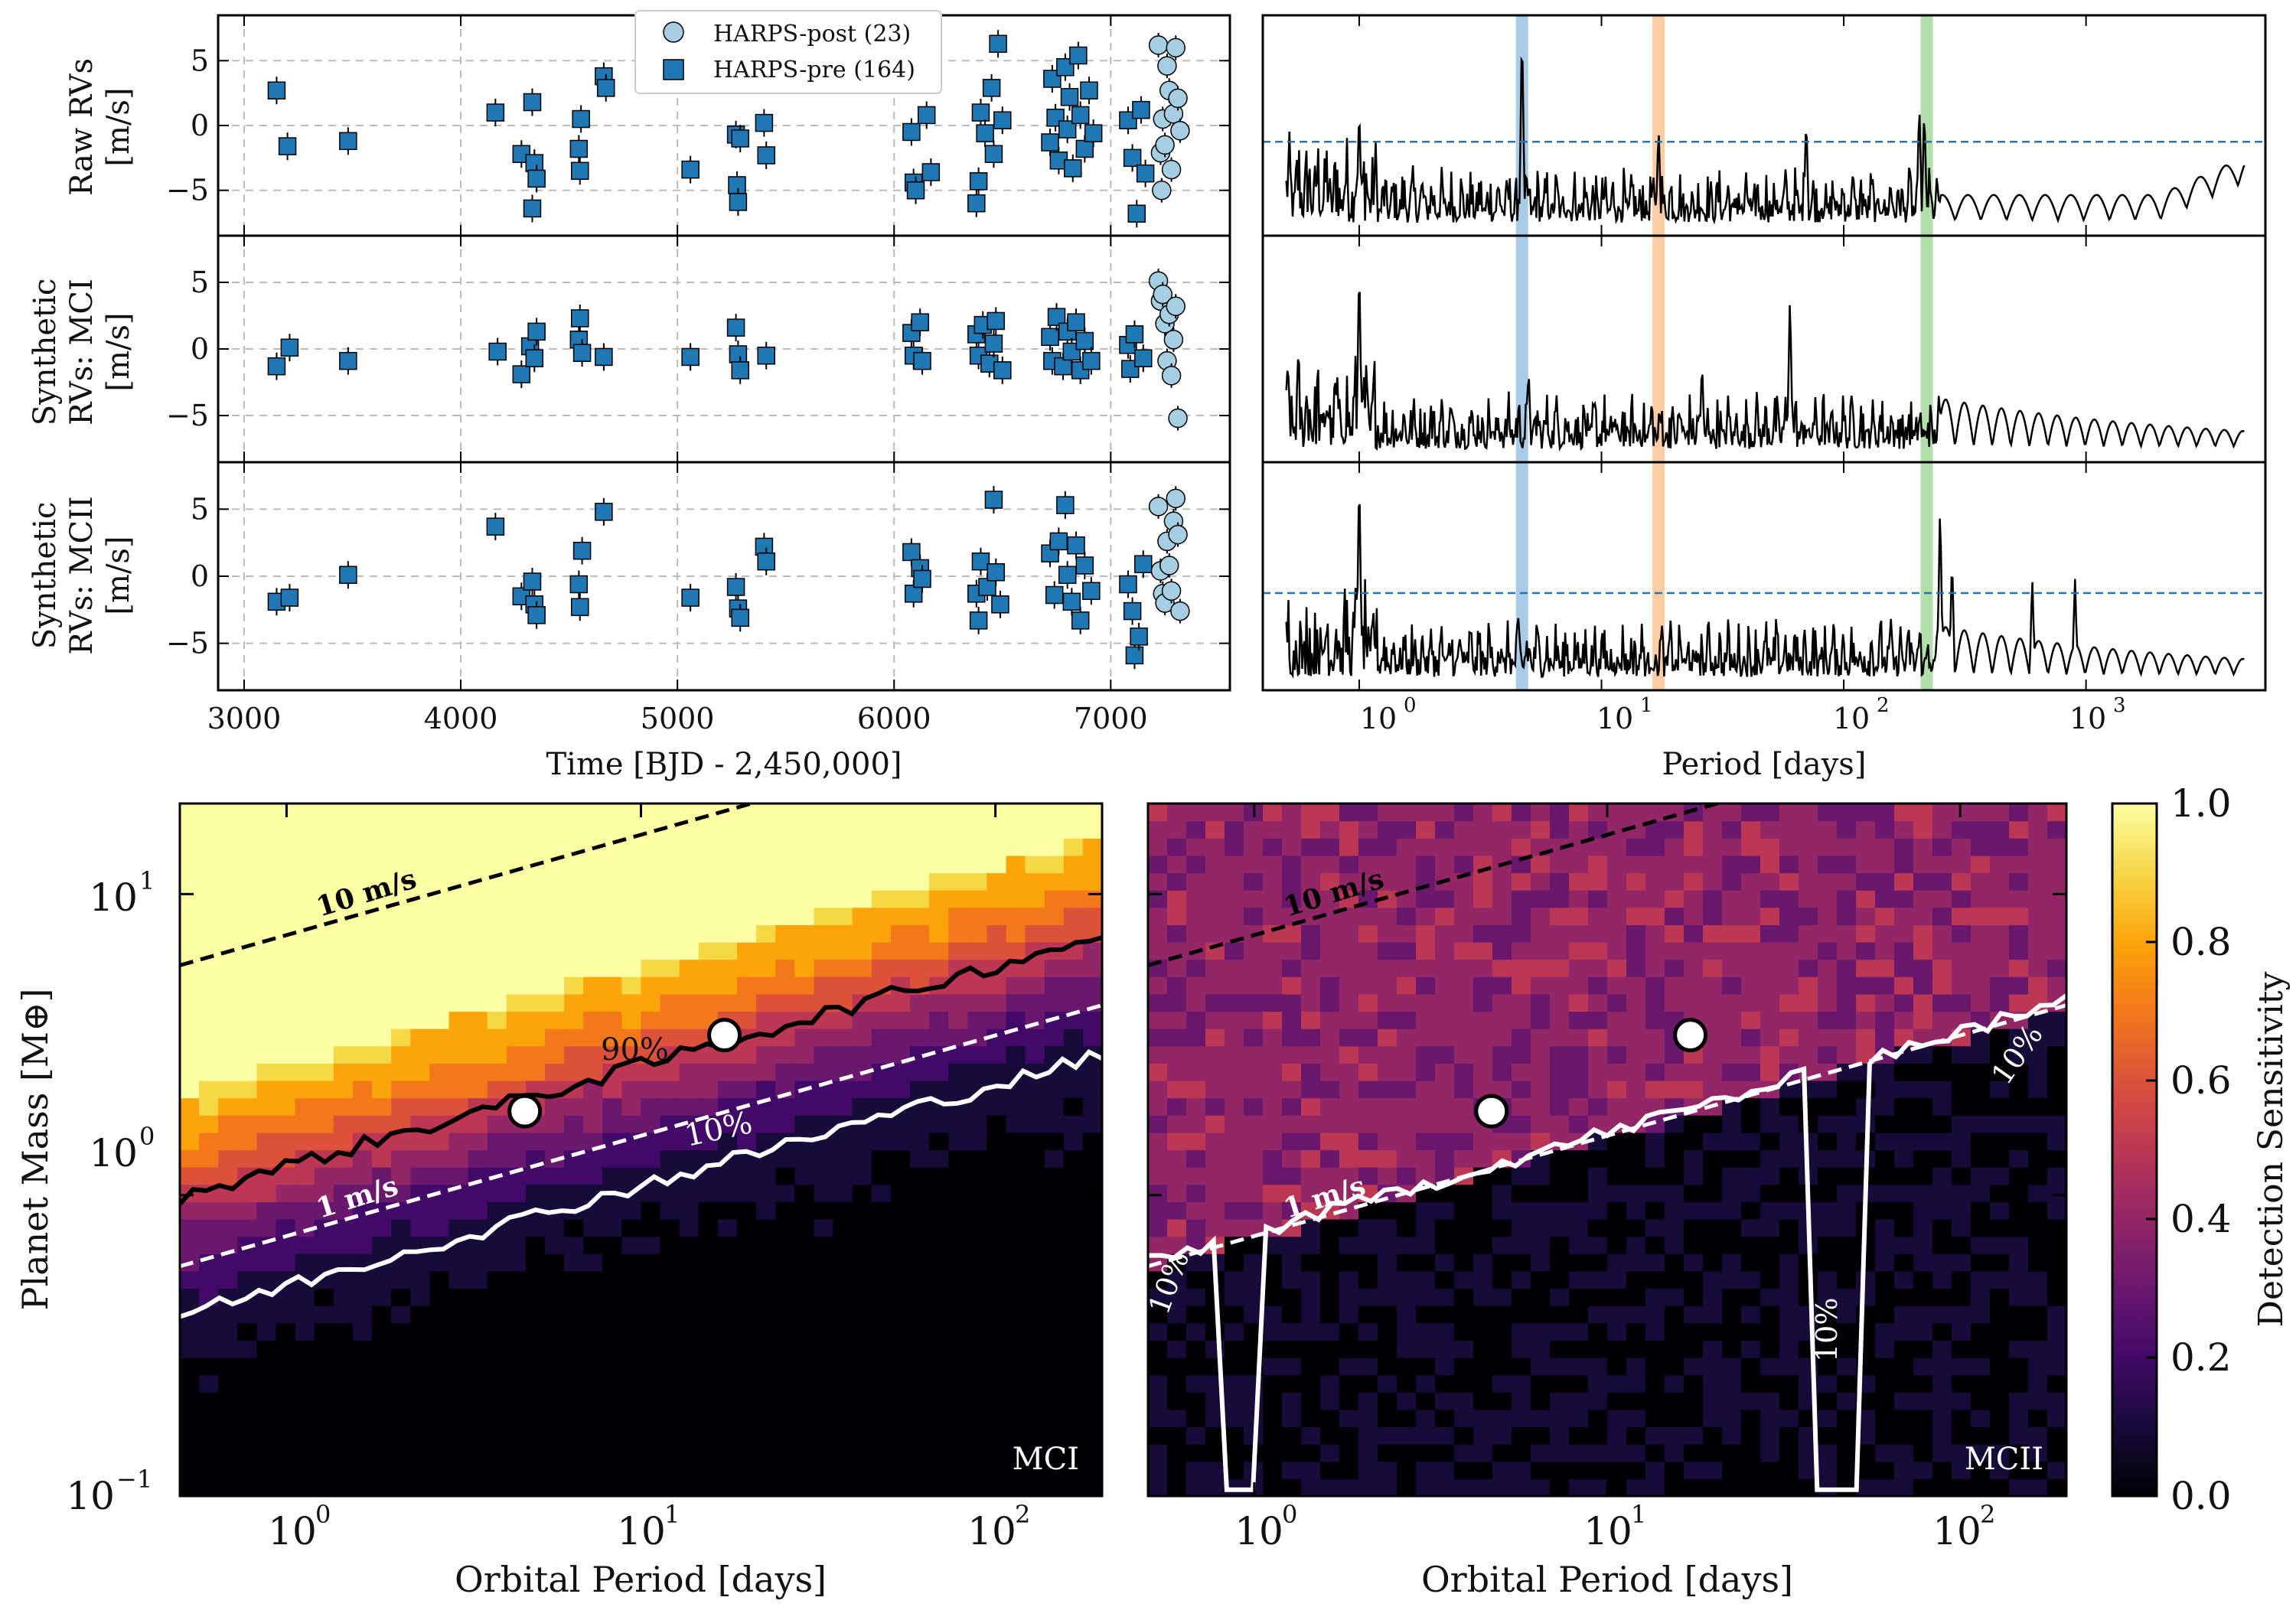 The height and width of the screenshot is (1607, 2296). Describe the element at coordinates (469, 885) in the screenshot. I see `rv-amplitude-line` at that location.